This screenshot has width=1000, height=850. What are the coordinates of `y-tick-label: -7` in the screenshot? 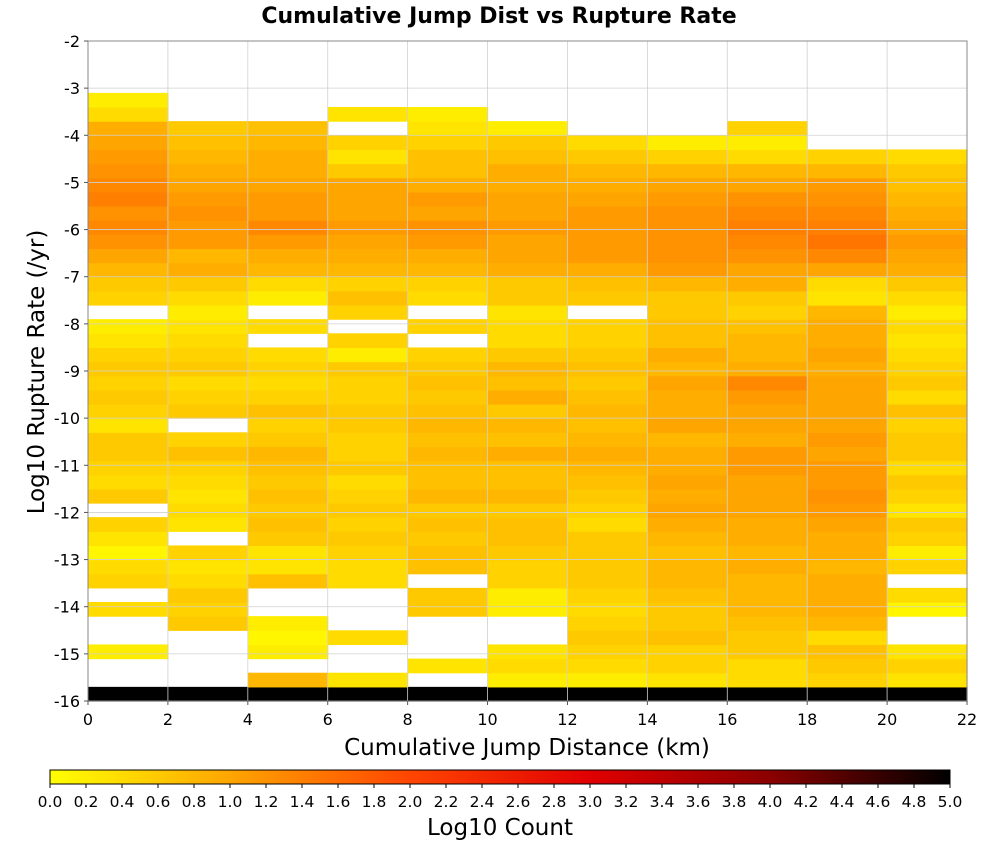 It's located at (72, 277).